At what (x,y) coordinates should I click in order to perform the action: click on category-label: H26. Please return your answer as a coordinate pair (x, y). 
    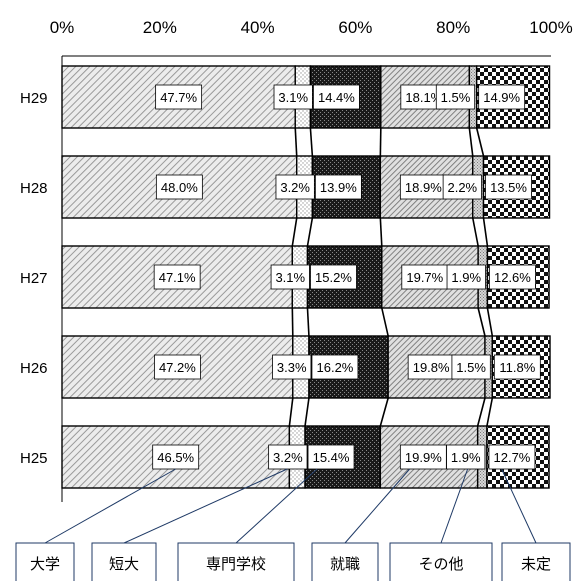
    Looking at the image, I should click on (34, 368).